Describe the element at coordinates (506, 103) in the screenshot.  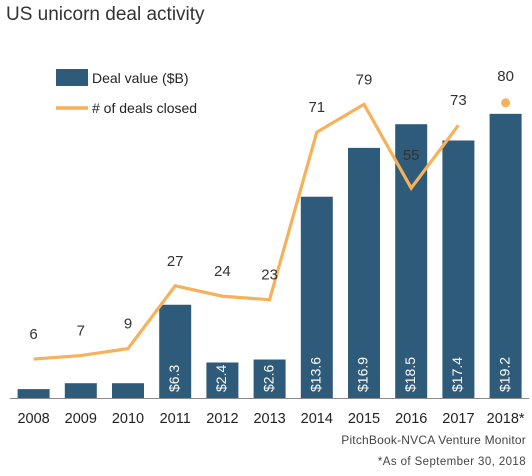
I see `deals-point-2018*` at that location.